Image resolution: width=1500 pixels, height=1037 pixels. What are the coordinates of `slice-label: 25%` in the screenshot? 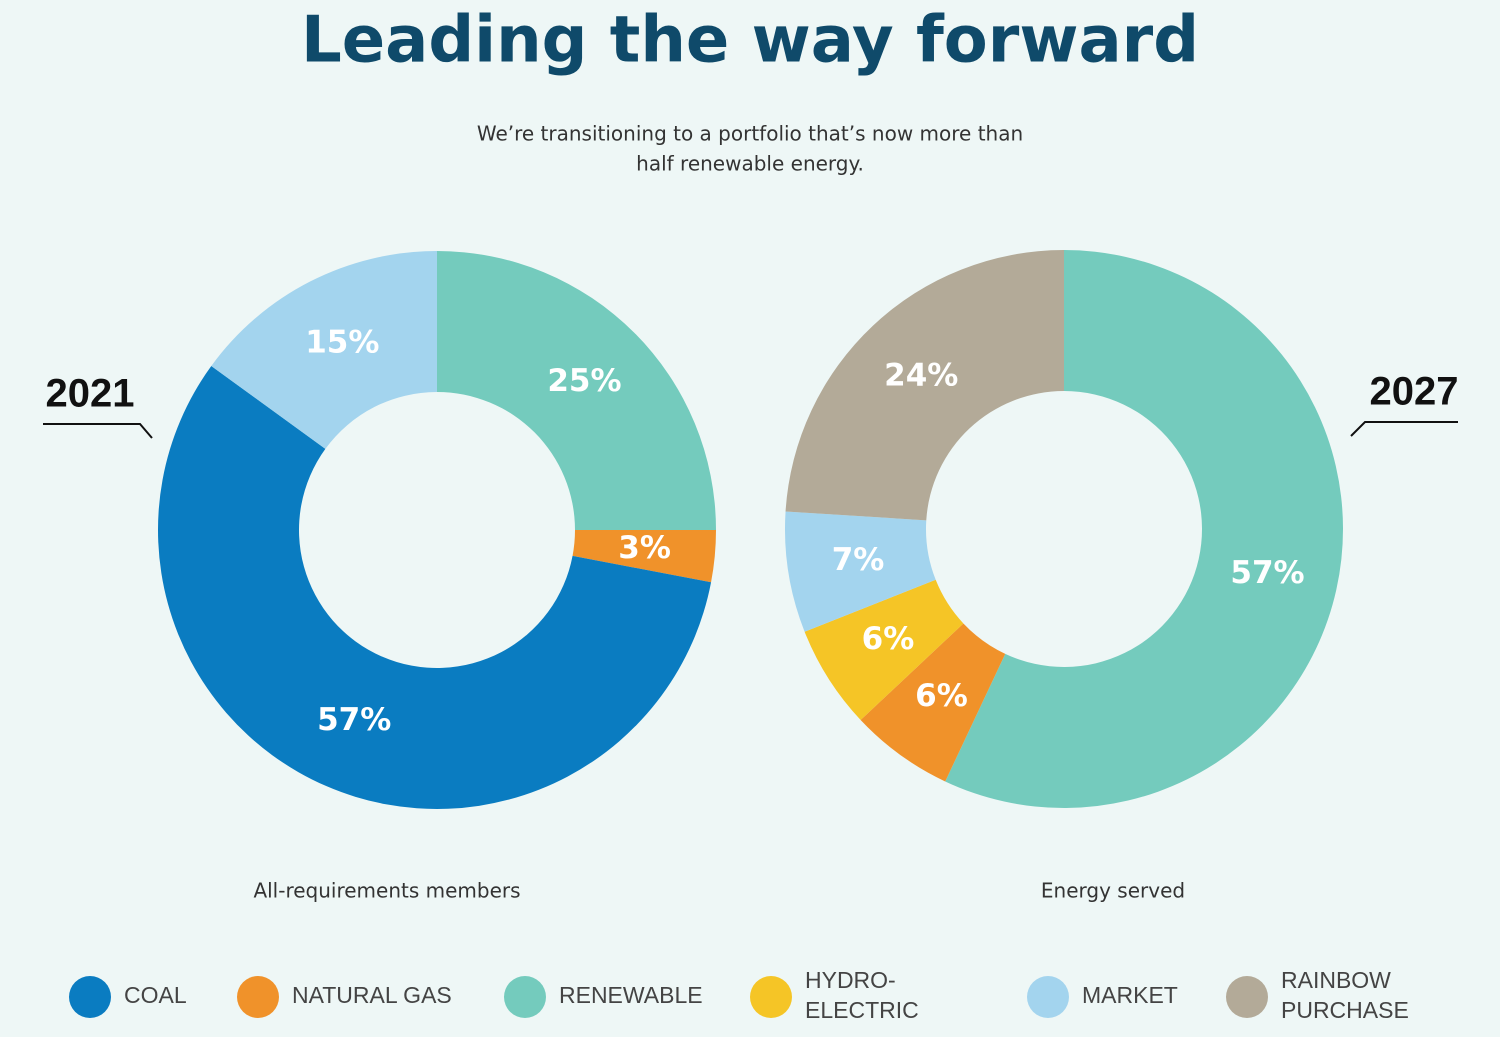 It's located at (584, 381).